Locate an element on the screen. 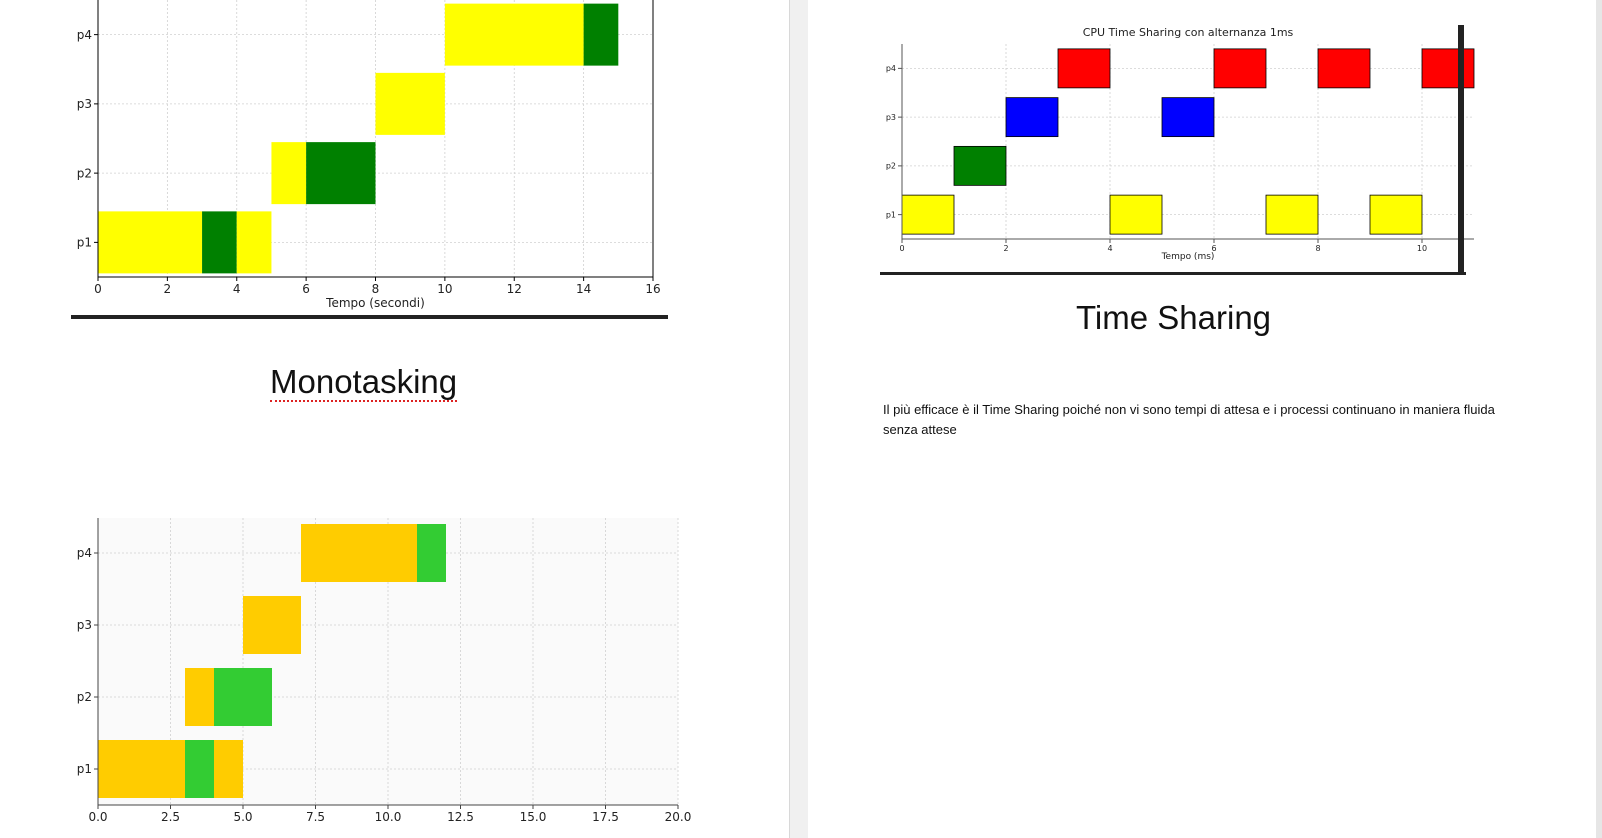 The height and width of the screenshot is (838, 1602). x-axis-label: Tempo (ms) is located at coordinates (1188, 257).